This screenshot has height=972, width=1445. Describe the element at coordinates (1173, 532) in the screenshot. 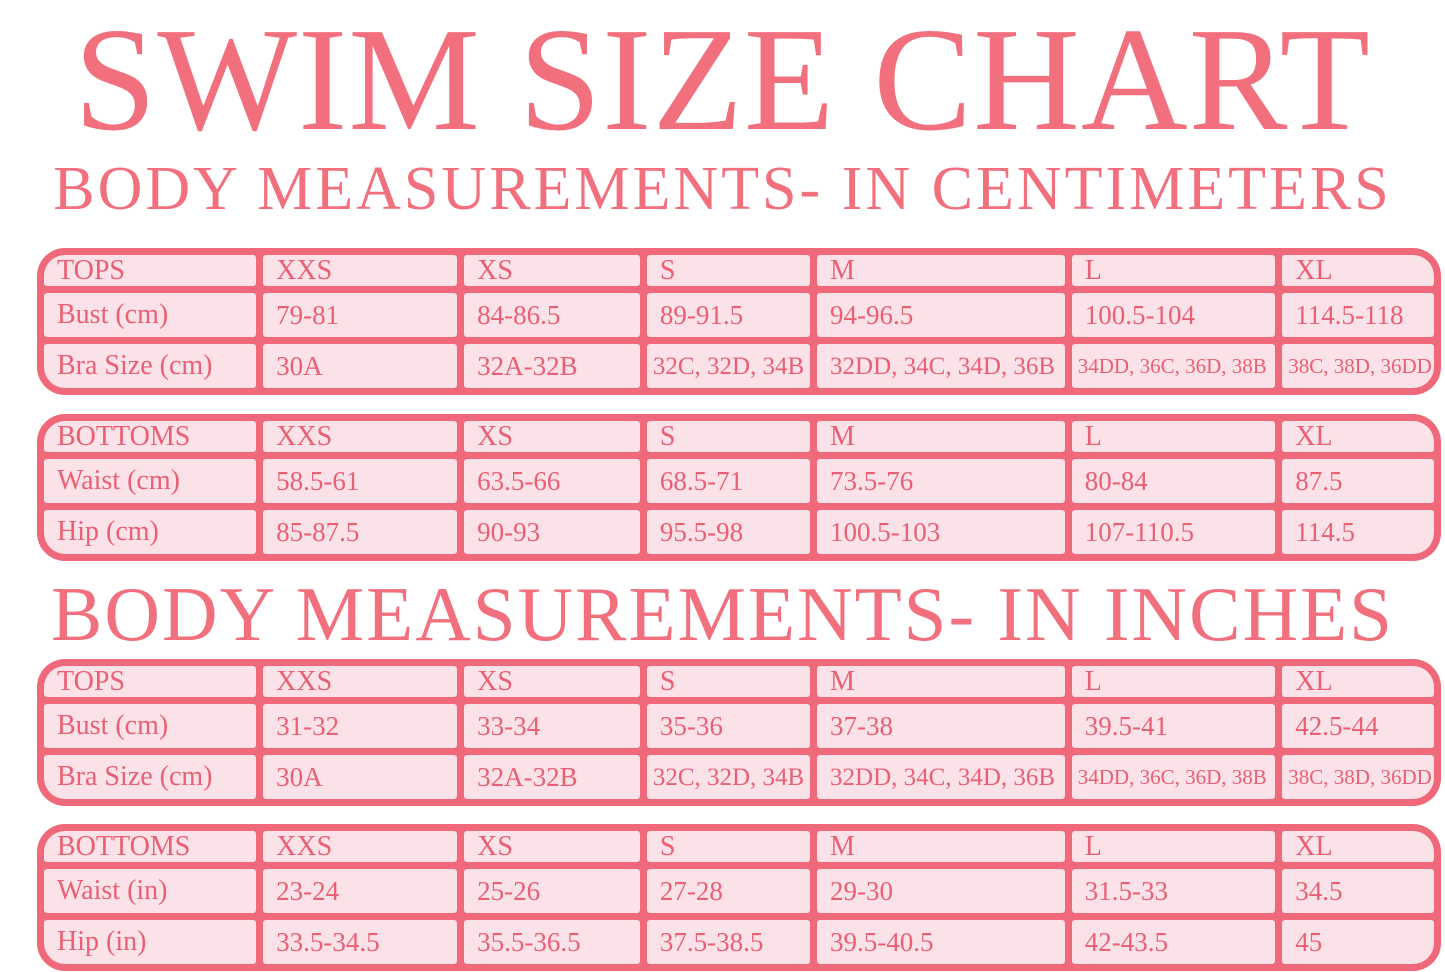

I see `value-cell: 107-110.5` at that location.